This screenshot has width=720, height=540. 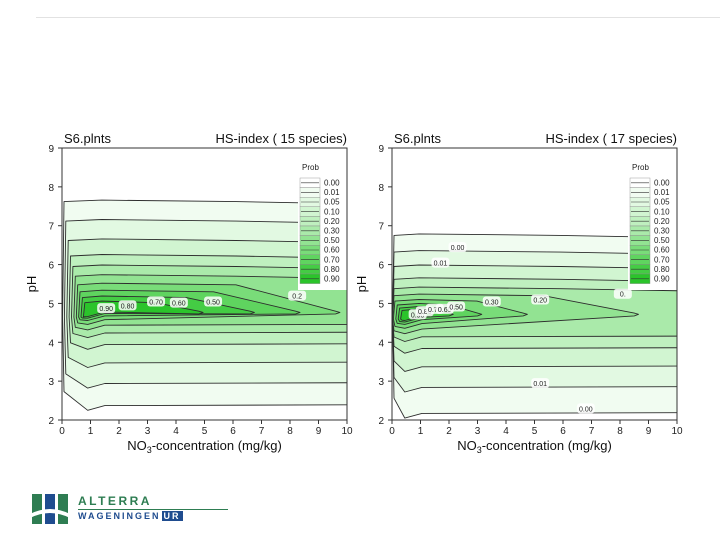 I want to click on chart-title: HS-index ( 17 species), so click(x=612, y=138).